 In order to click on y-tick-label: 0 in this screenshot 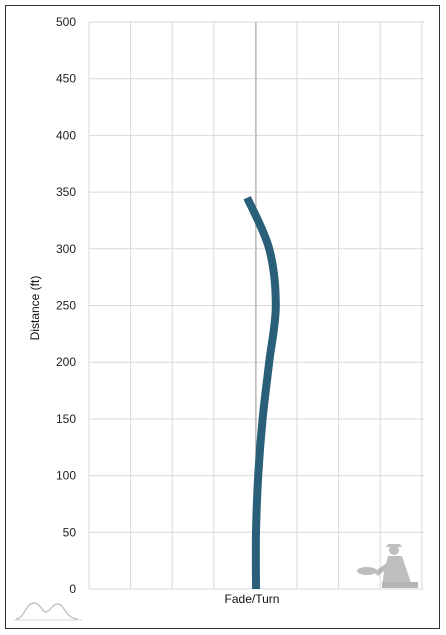, I will do `click(72, 589)`.